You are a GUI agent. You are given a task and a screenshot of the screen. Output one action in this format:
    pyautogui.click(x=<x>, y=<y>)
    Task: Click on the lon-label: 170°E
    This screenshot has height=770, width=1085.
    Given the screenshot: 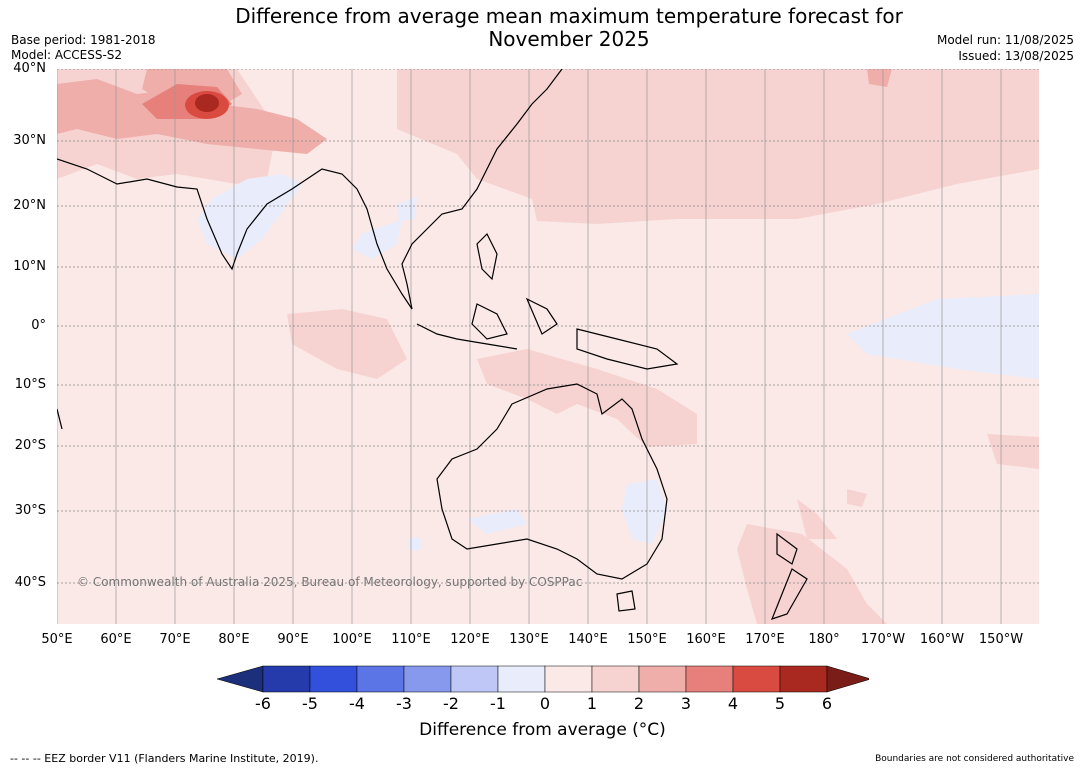 What is the action you would take?
    pyautogui.click(x=765, y=639)
    